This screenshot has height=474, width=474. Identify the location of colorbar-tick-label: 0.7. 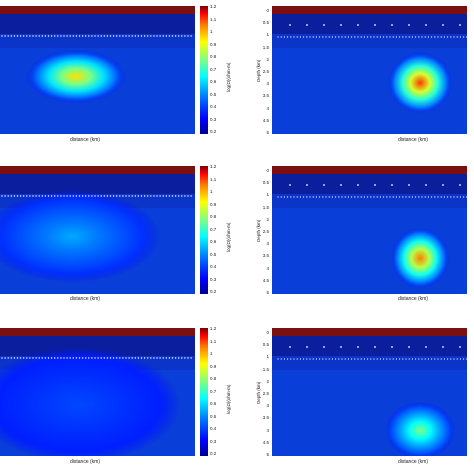
(213, 229).